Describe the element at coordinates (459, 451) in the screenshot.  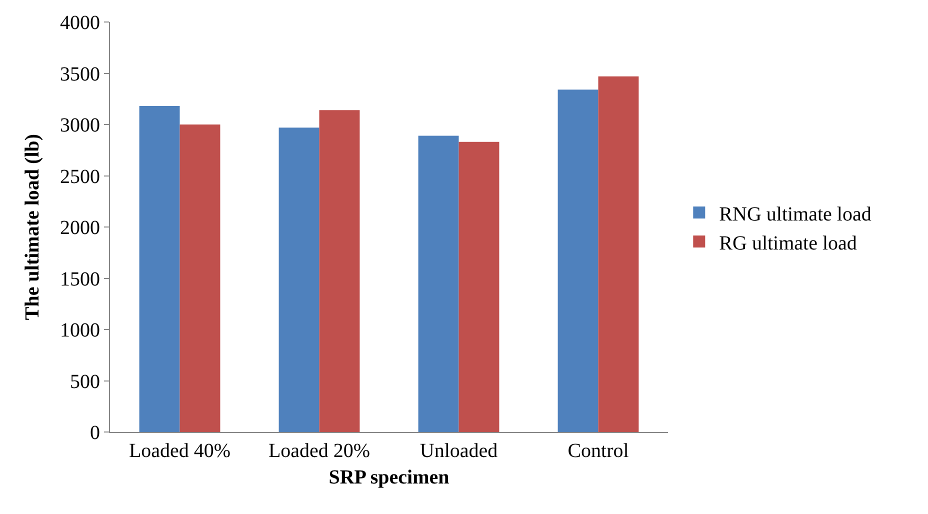
I see `x-tick-label: Unloaded` at that location.